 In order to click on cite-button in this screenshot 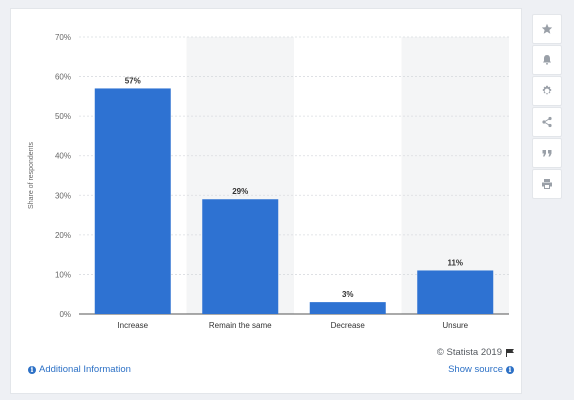, I will do `click(547, 153)`.